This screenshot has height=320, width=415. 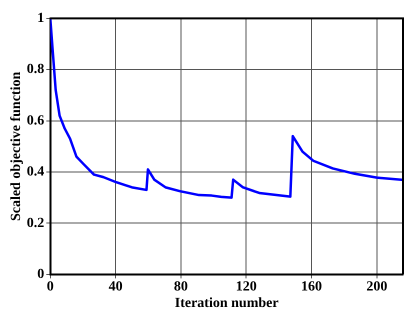 What do you see at coordinates (40, 274) in the screenshot?
I see `y-tick-label: 0` at bounding box center [40, 274].